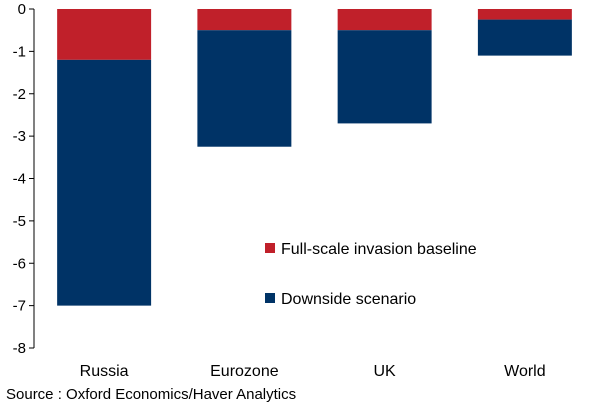 Image resolution: width=595 pixels, height=406 pixels. I want to click on x-category-label: UK, so click(385, 371).